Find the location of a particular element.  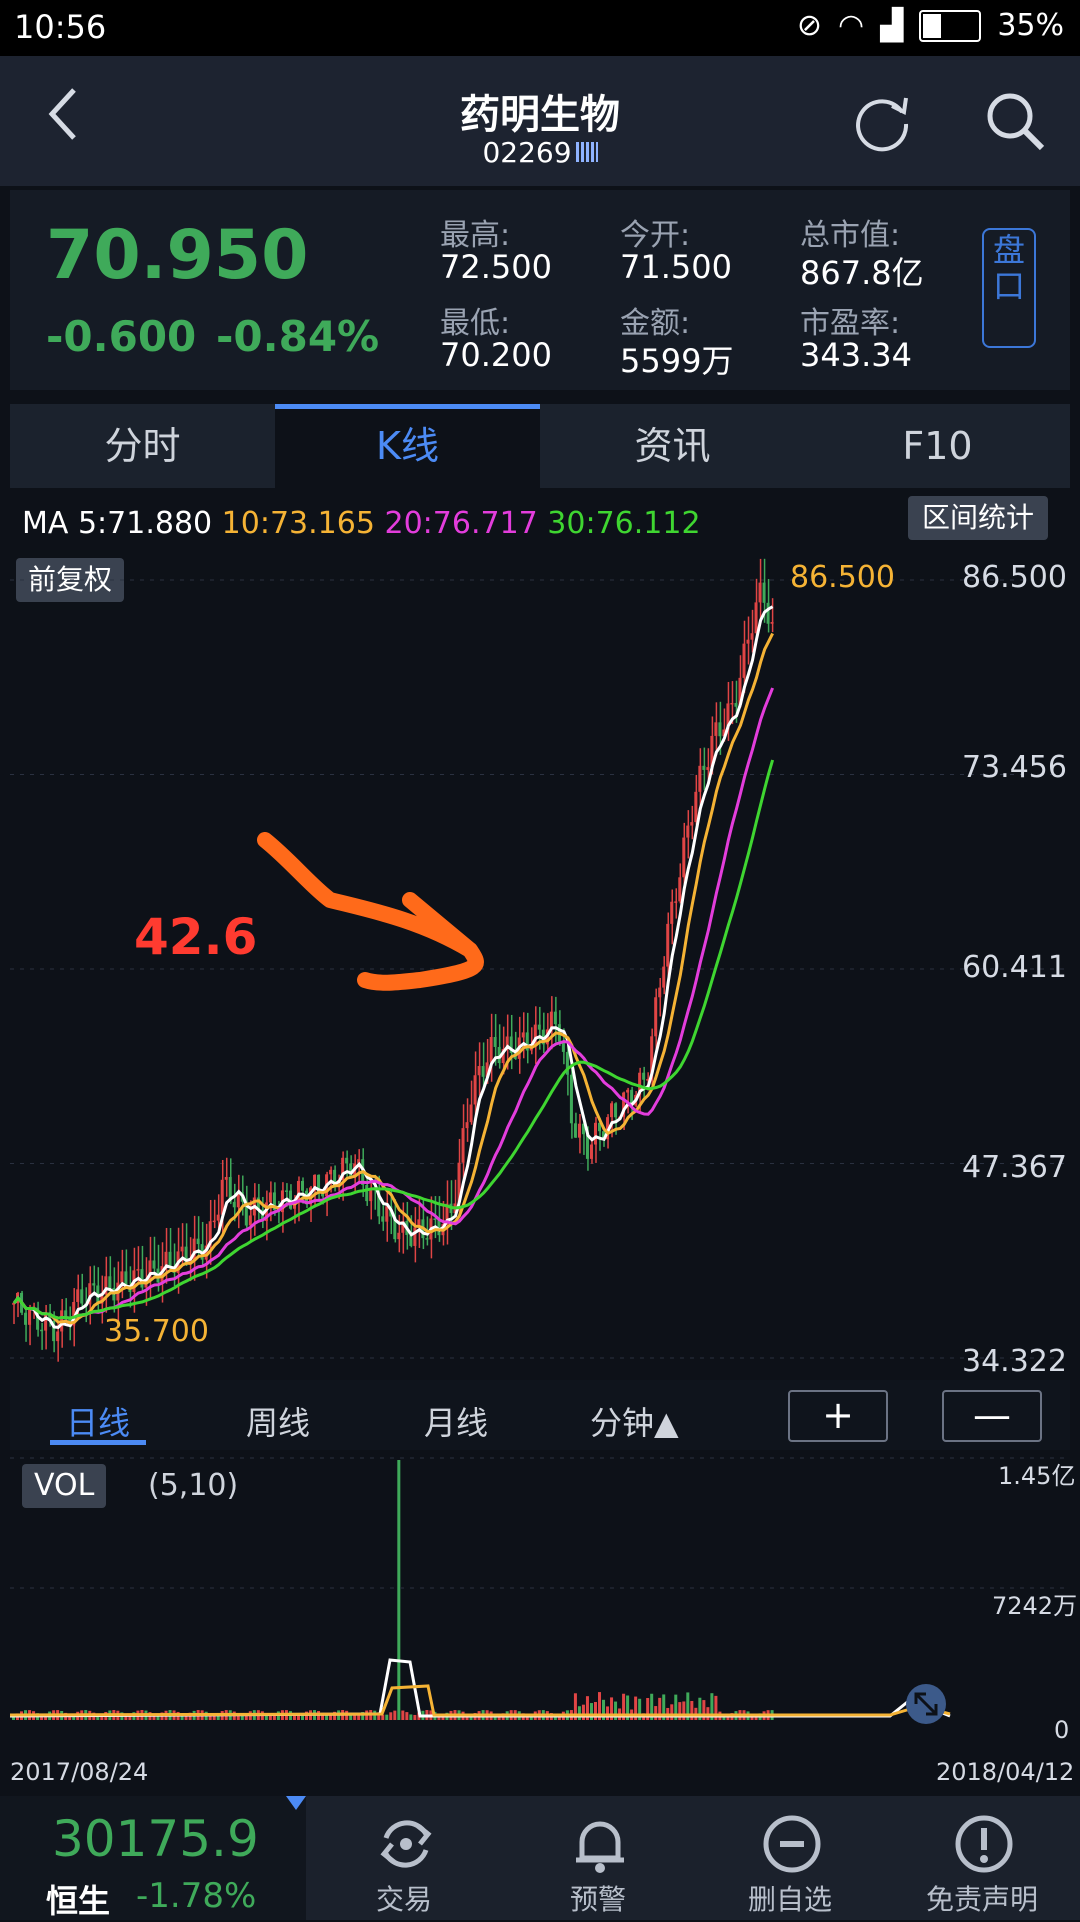

low-value: 70.200 is located at coordinates (496, 355).